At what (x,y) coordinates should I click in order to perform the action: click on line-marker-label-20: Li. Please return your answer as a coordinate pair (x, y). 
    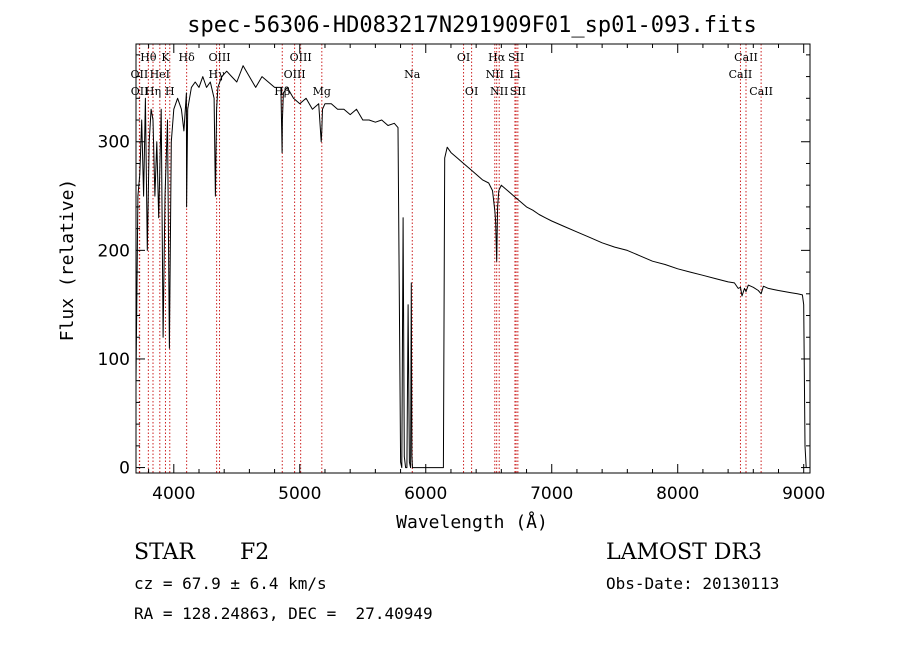
    Looking at the image, I should click on (515, 74).